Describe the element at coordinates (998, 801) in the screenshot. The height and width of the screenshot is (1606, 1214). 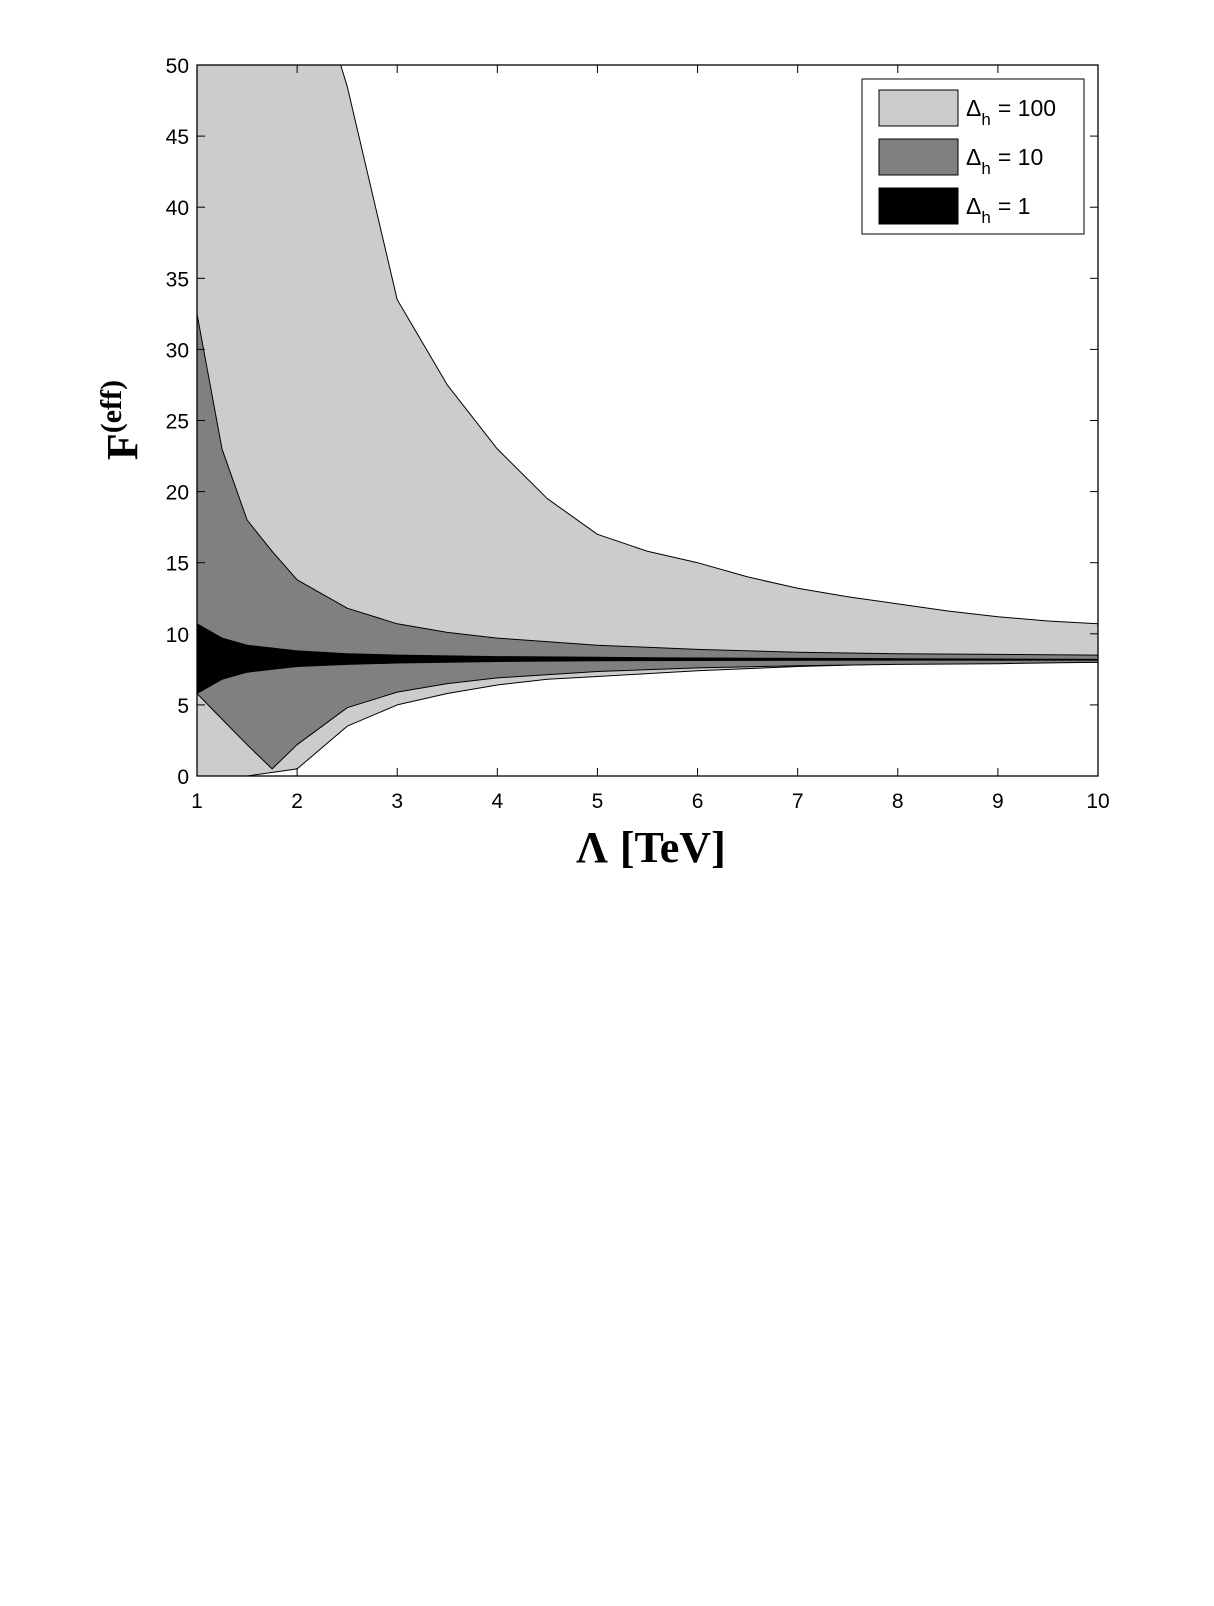
I see `x-tick-label: 9` at that location.